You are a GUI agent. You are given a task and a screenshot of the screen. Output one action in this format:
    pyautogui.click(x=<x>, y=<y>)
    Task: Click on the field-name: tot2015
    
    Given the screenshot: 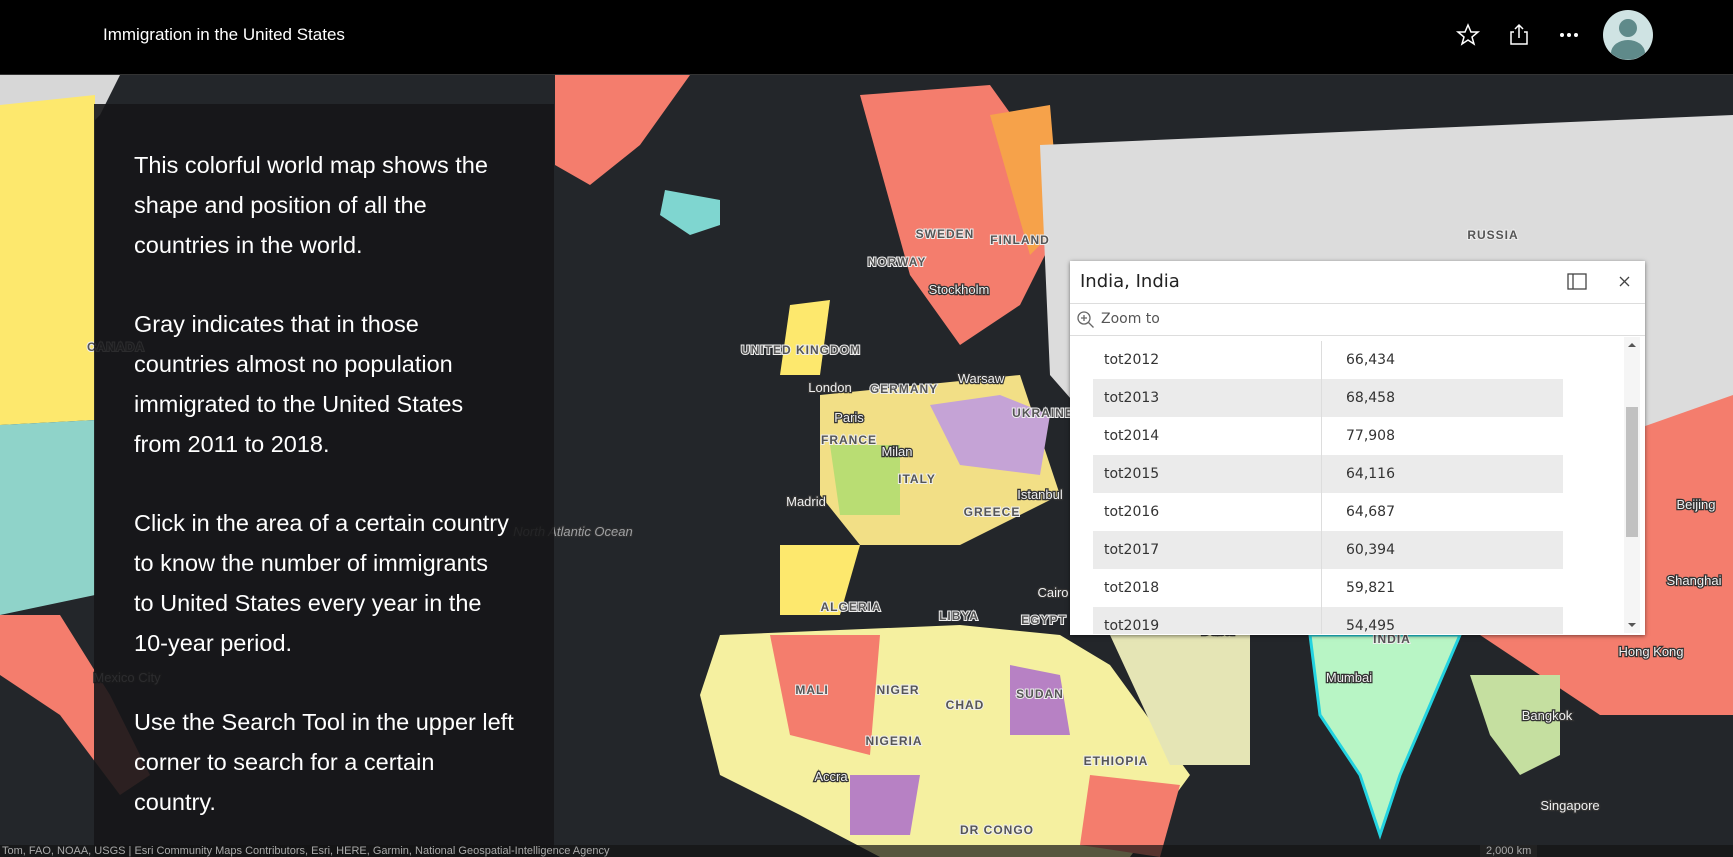 What is the action you would take?
    pyautogui.click(x=1132, y=474)
    